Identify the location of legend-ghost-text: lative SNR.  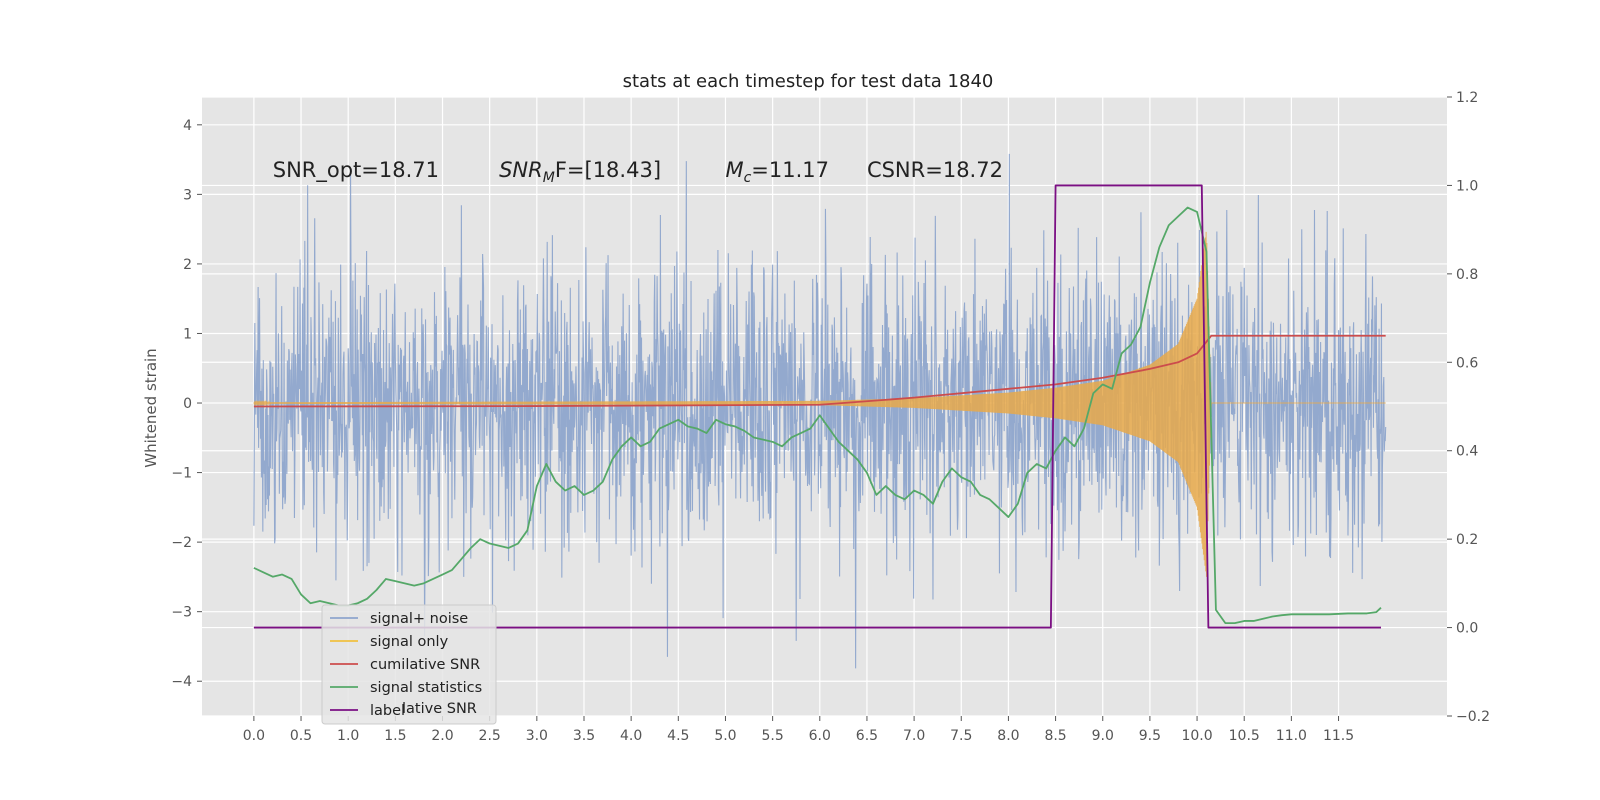
(439, 709).